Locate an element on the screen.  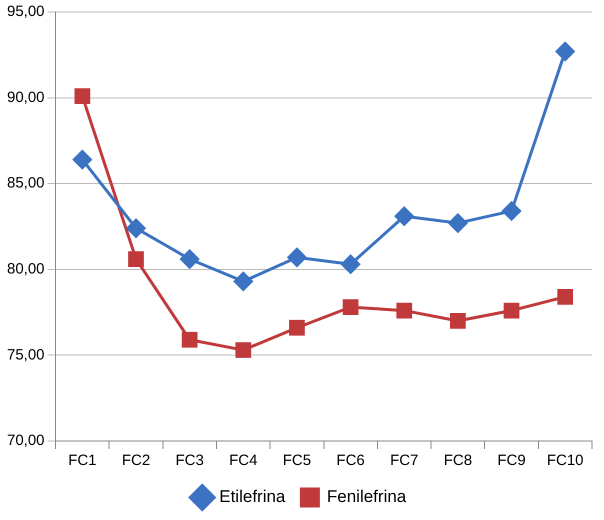
y-tick-label: 85,00 is located at coordinates (25, 183).